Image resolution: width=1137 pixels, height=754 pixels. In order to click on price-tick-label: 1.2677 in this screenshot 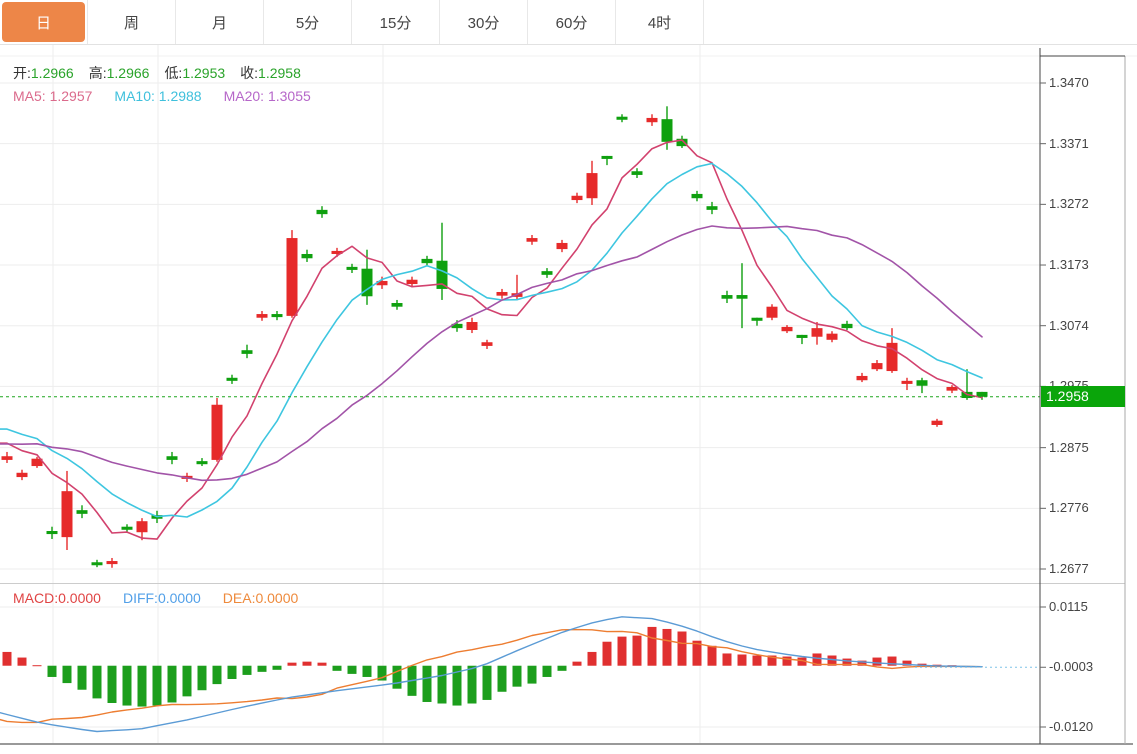, I will do `click(1069, 568)`.